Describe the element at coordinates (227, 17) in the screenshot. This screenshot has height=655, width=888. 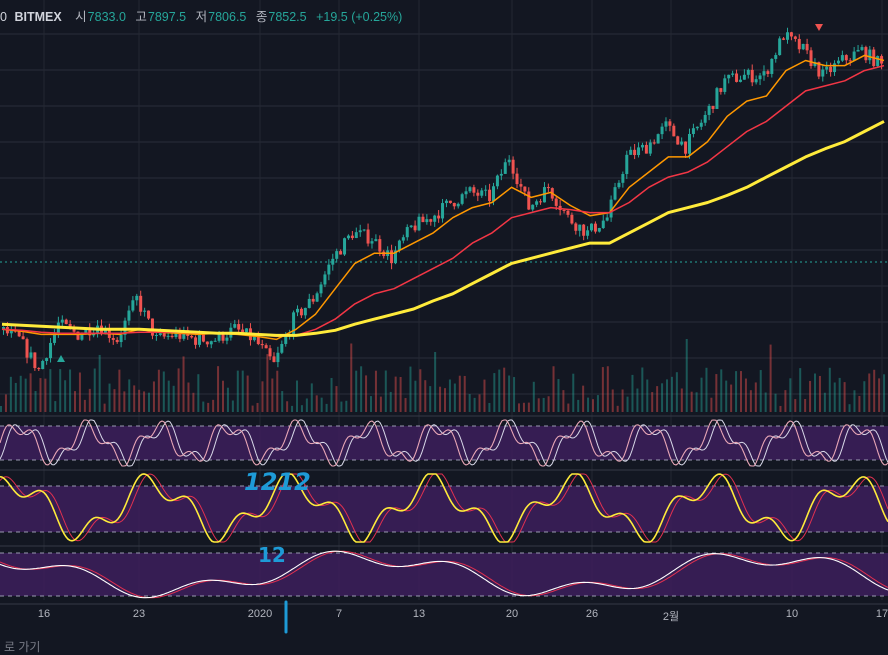
I see `low-value: 7806.5` at that location.